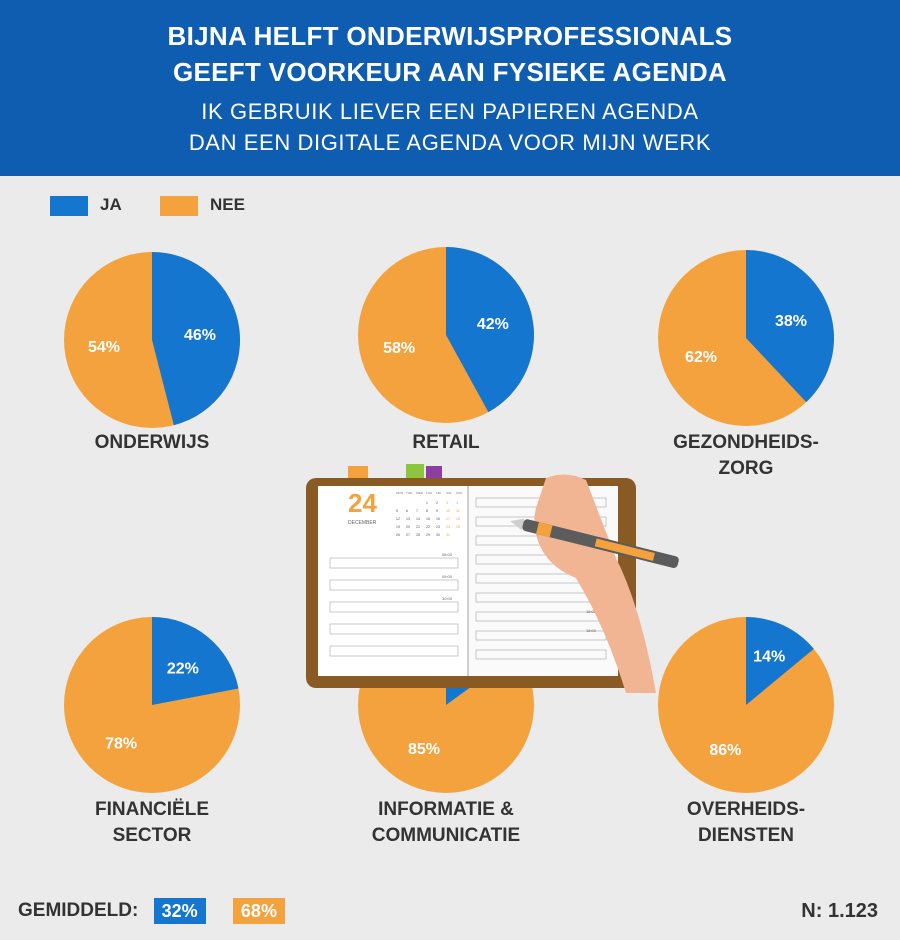 The width and height of the screenshot is (900, 940). What do you see at coordinates (179, 205) in the screenshot?
I see `legend-swatch-nee` at bounding box center [179, 205].